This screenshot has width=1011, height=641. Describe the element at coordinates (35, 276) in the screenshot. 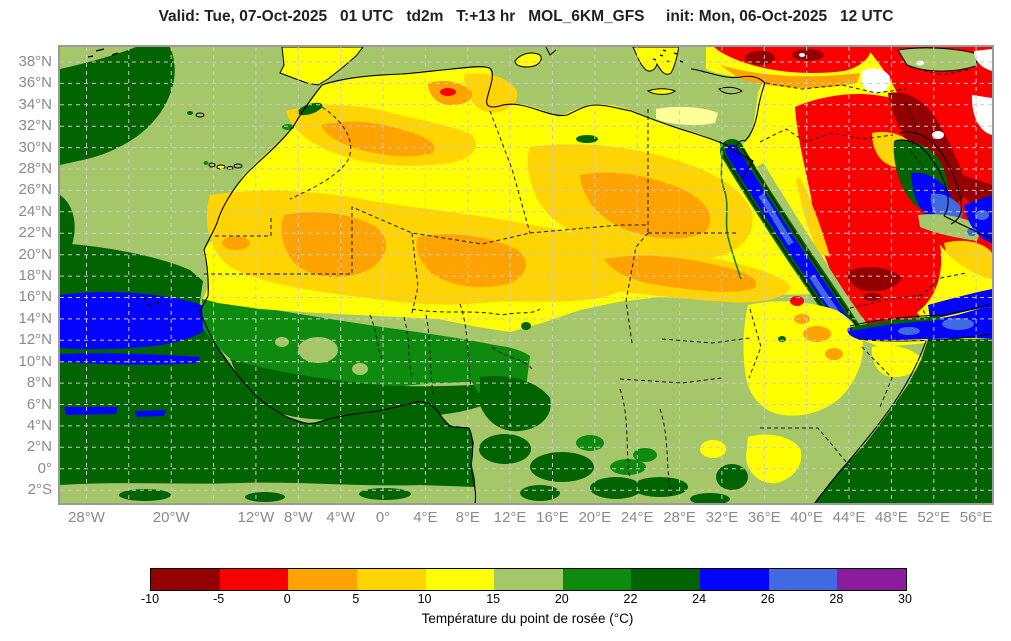

I see `lat-tick-label: 18°N` at that location.